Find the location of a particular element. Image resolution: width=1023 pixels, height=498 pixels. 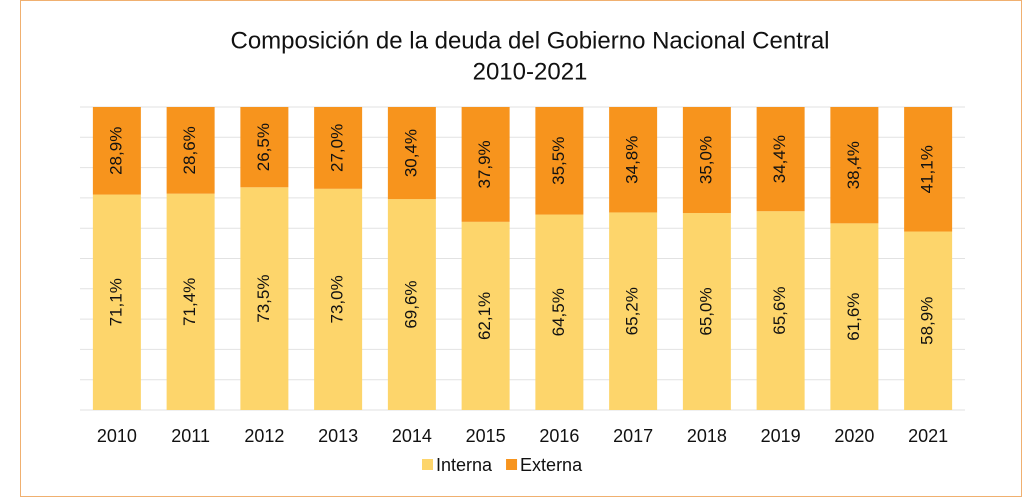

data-label: 26,5% is located at coordinates (263, 147).